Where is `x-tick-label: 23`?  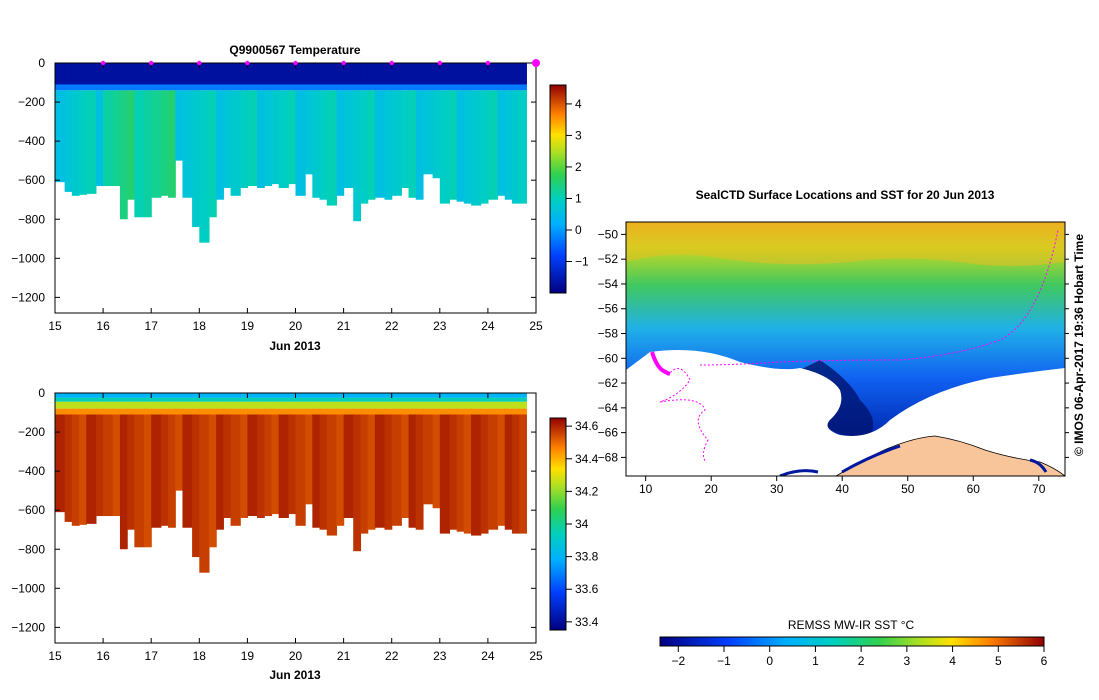 x-tick-label: 23 is located at coordinates (440, 326).